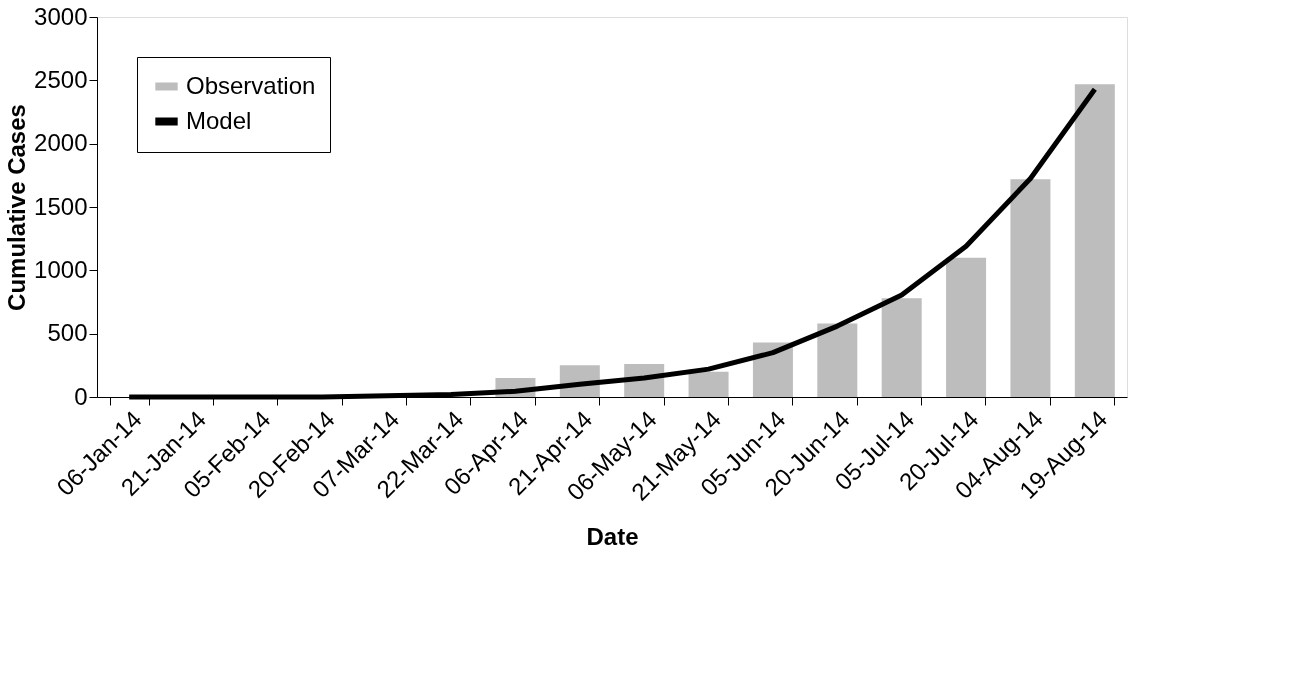 Image resolution: width=1290 pixels, height=678 pixels. Describe the element at coordinates (251, 85) in the screenshot. I see `legend-label: Observation` at that location.